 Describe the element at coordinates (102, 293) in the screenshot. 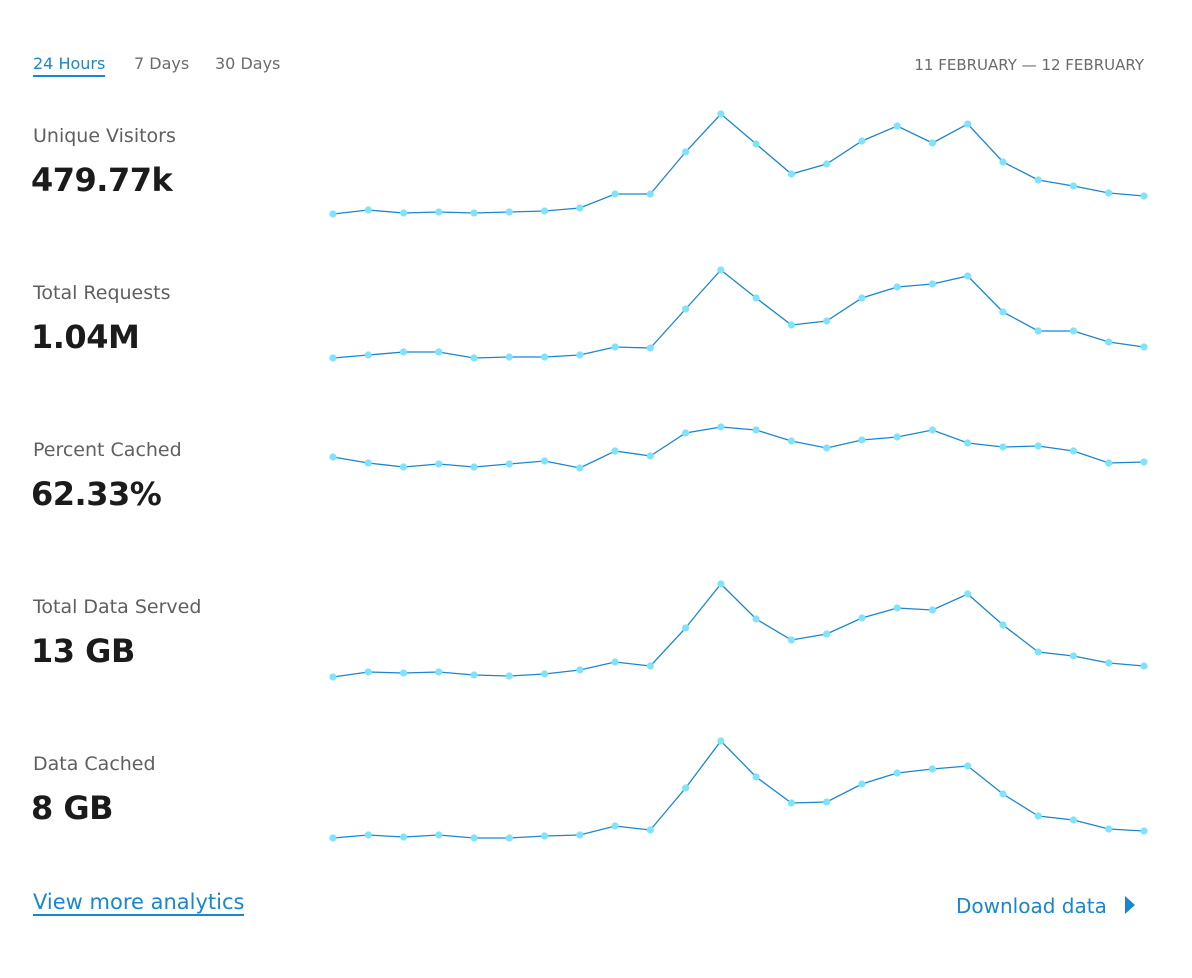

I see `metric-label: Total Requests` at that location.